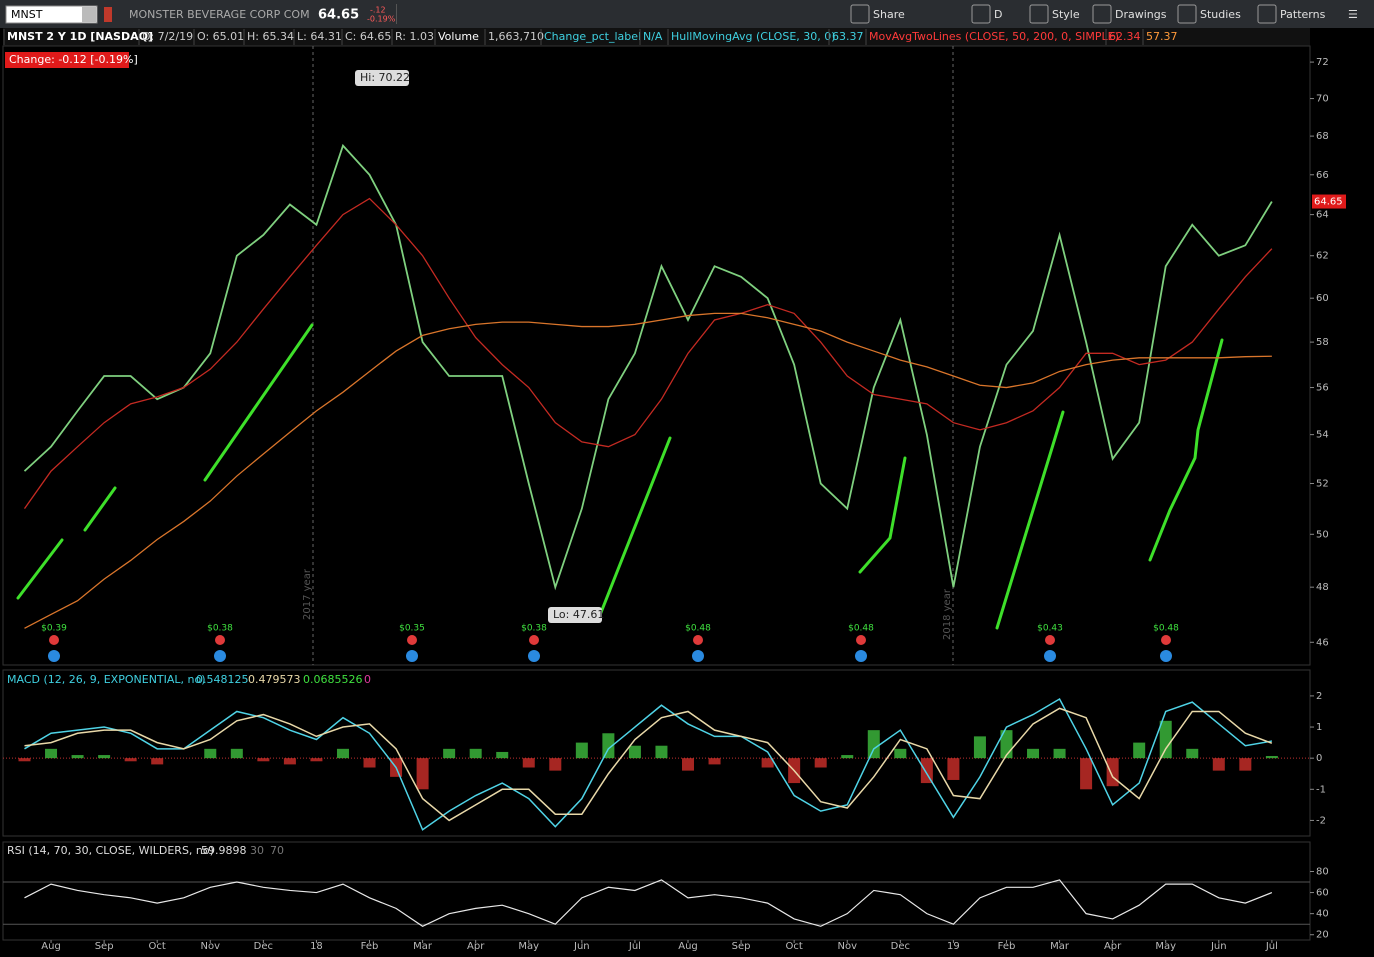 Image resolution: width=1374 pixels, height=957 pixels. Describe the element at coordinates (1322, 342) in the screenshot. I see `y-tick-label: 58` at that location.